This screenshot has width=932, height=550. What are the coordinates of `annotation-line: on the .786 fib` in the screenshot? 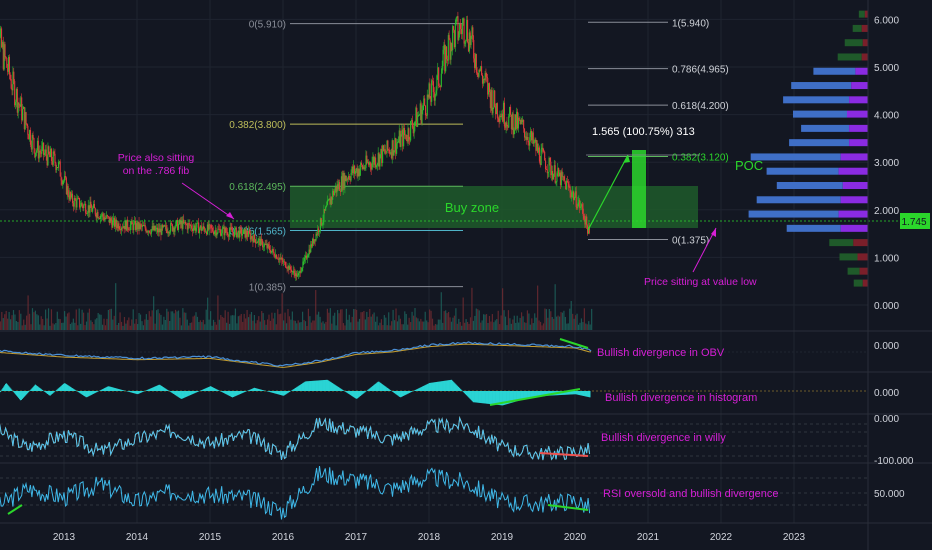 It's located at (156, 171).